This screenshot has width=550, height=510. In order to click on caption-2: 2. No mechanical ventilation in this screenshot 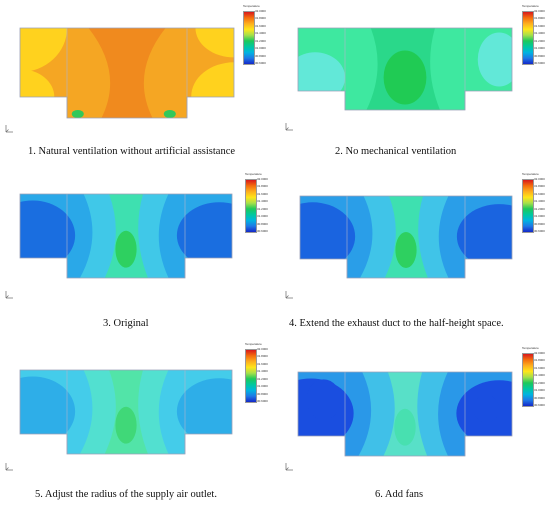, I will do `click(396, 151)`.